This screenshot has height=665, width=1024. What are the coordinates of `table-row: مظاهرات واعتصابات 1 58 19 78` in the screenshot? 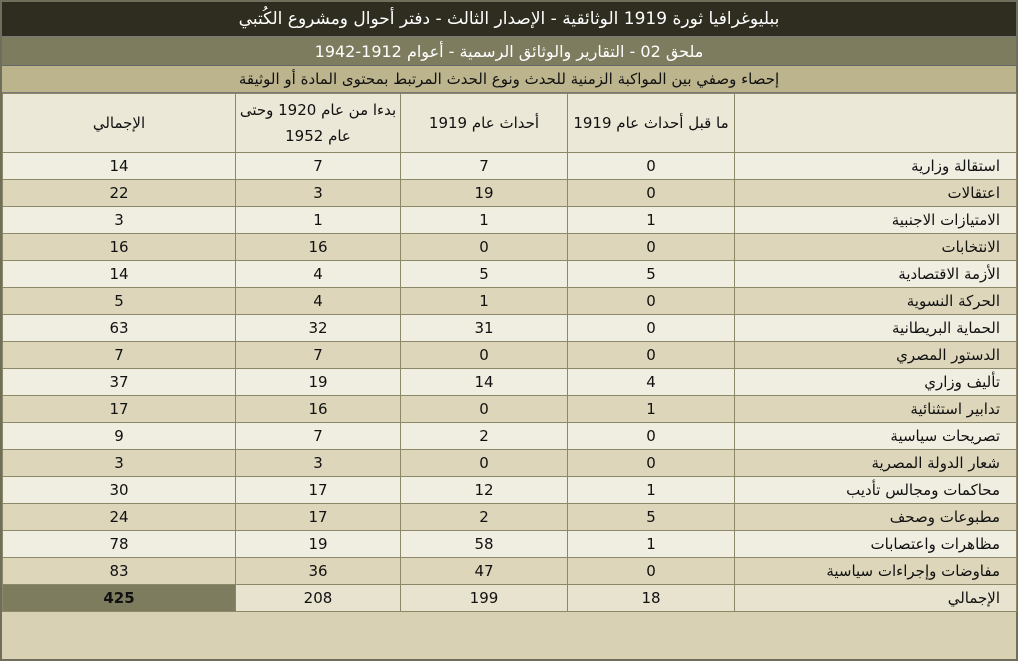 It's located at (509, 544).